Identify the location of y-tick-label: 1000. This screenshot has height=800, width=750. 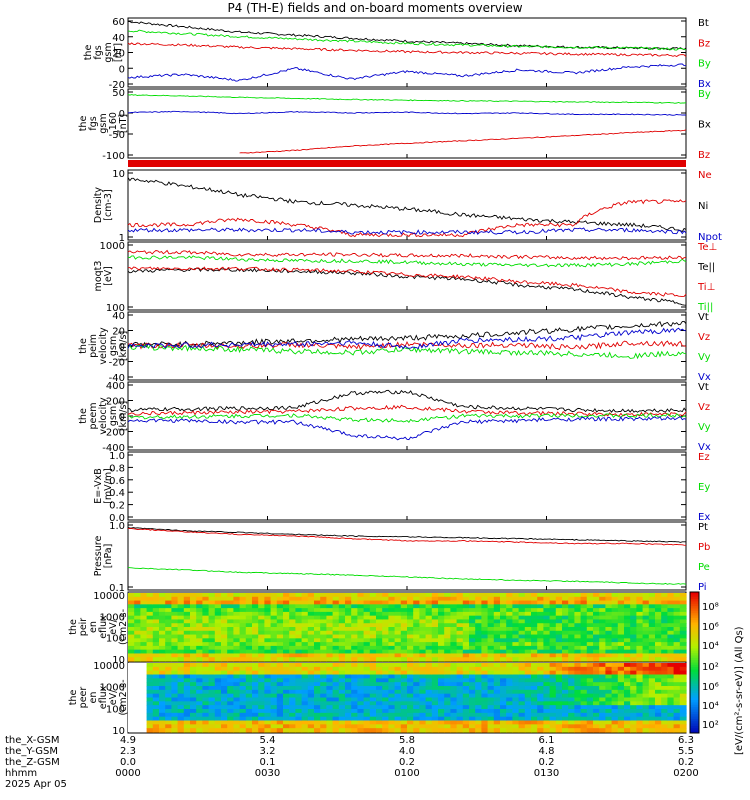
(112, 246).